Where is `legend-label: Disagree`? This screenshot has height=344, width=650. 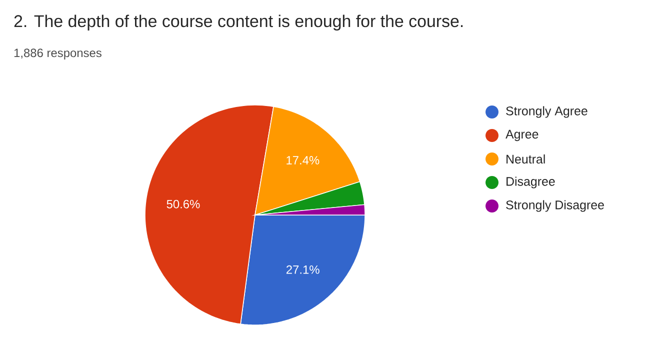 legend-label: Disagree is located at coordinates (530, 182).